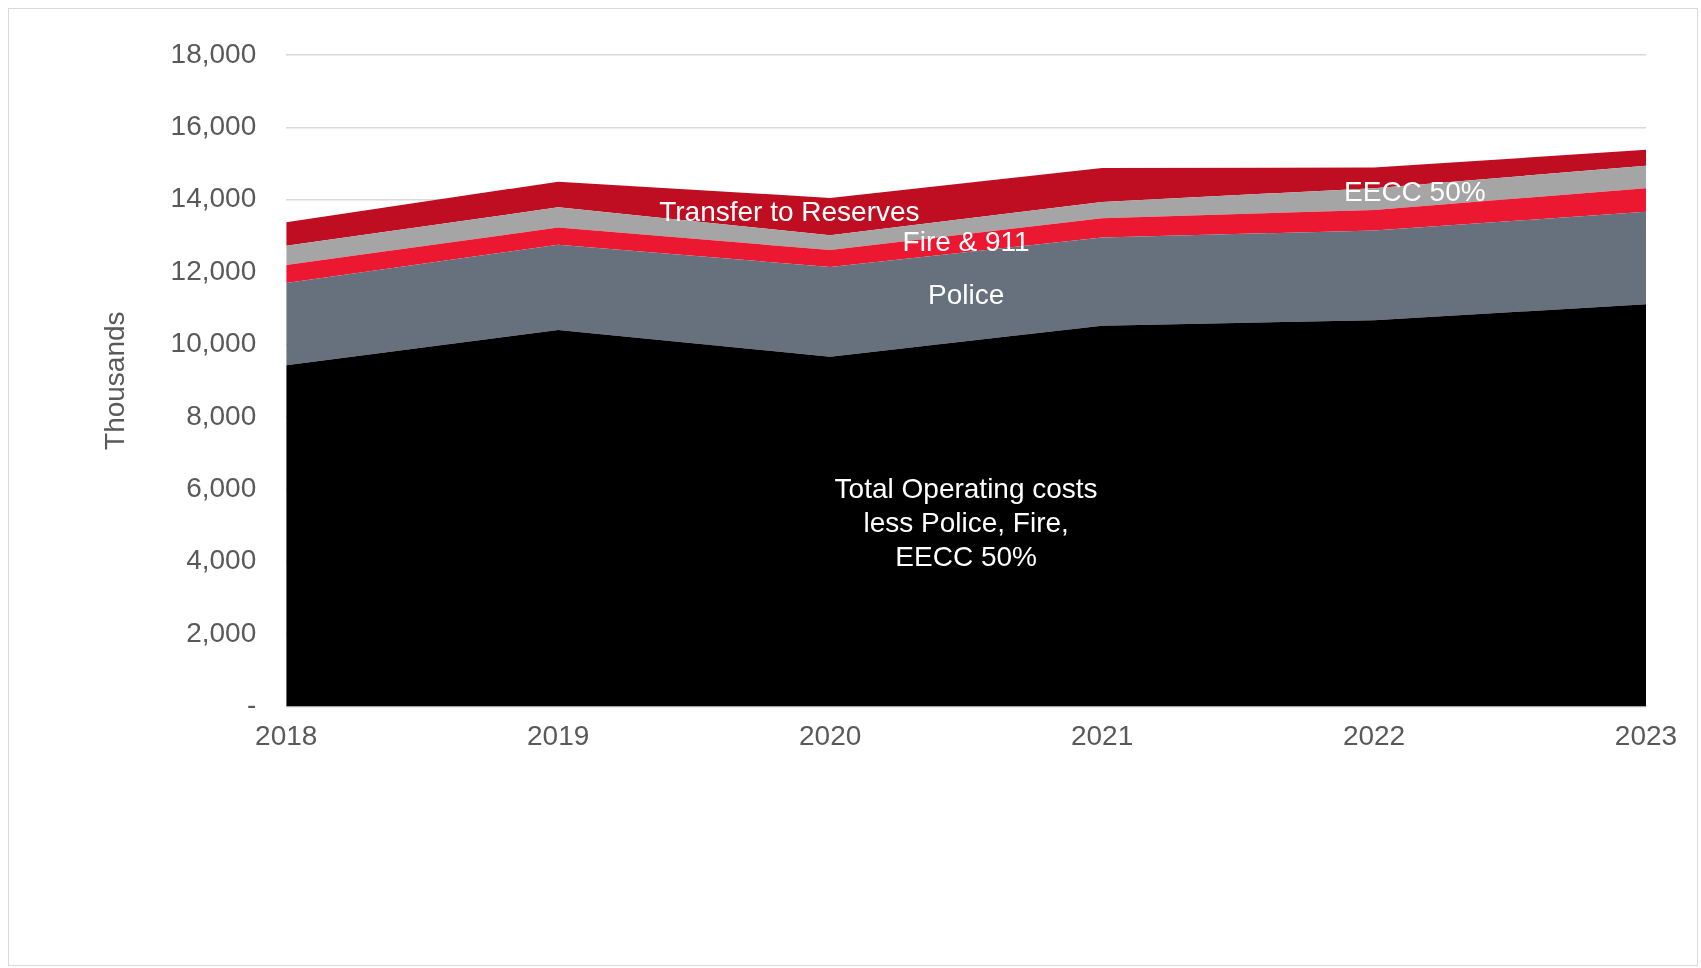 The width and height of the screenshot is (1701, 968). I want to click on y-tick-label: 18,000, so click(213, 53).